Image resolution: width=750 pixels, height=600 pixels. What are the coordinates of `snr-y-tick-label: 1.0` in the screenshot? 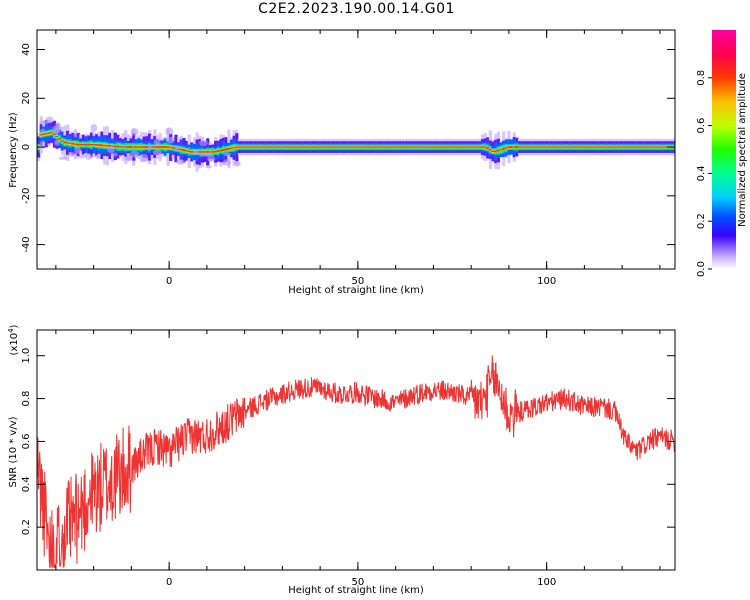 It's located at (26, 356).